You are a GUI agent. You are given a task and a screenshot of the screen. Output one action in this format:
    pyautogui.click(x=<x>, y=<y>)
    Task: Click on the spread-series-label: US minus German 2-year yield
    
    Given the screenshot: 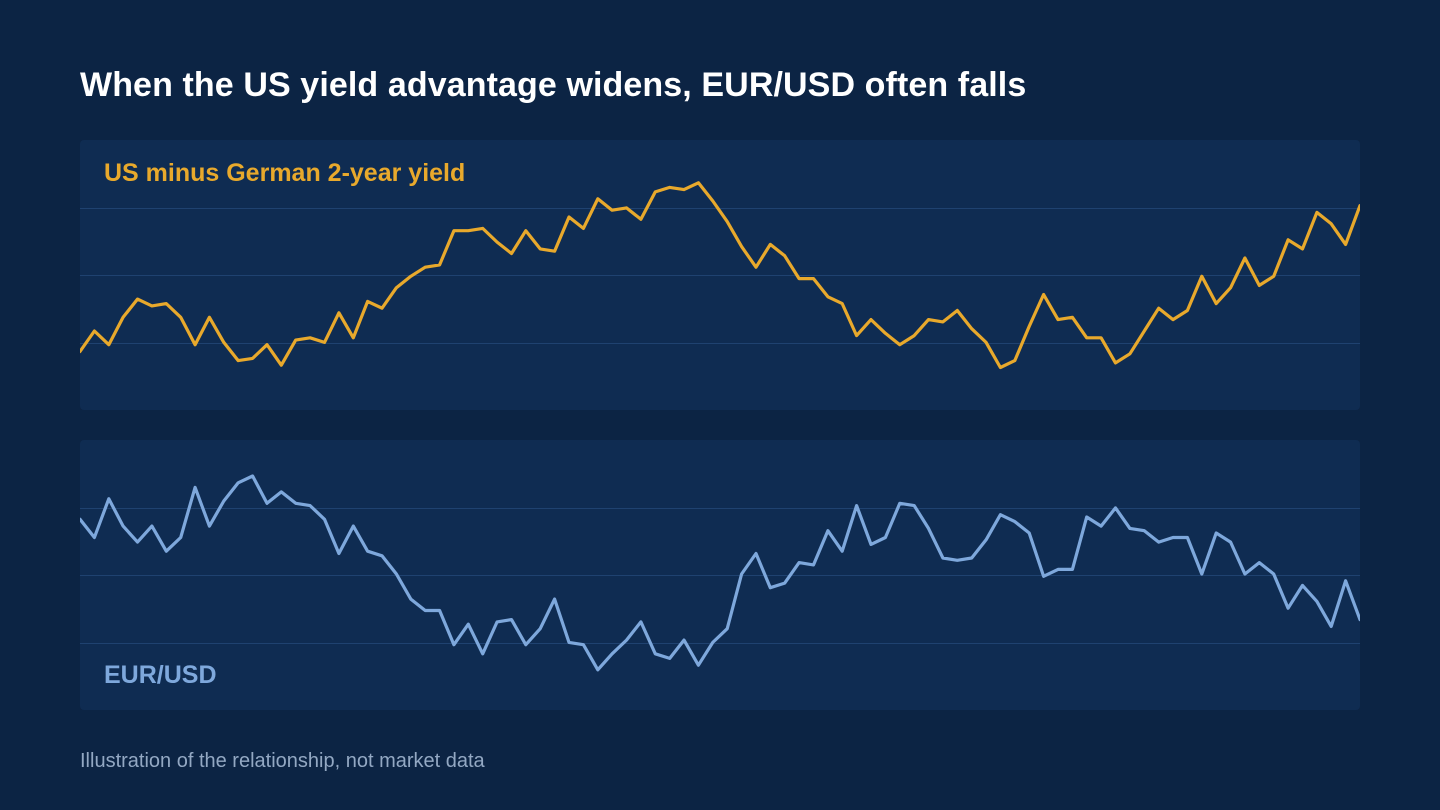 What is the action you would take?
    pyautogui.click(x=285, y=173)
    